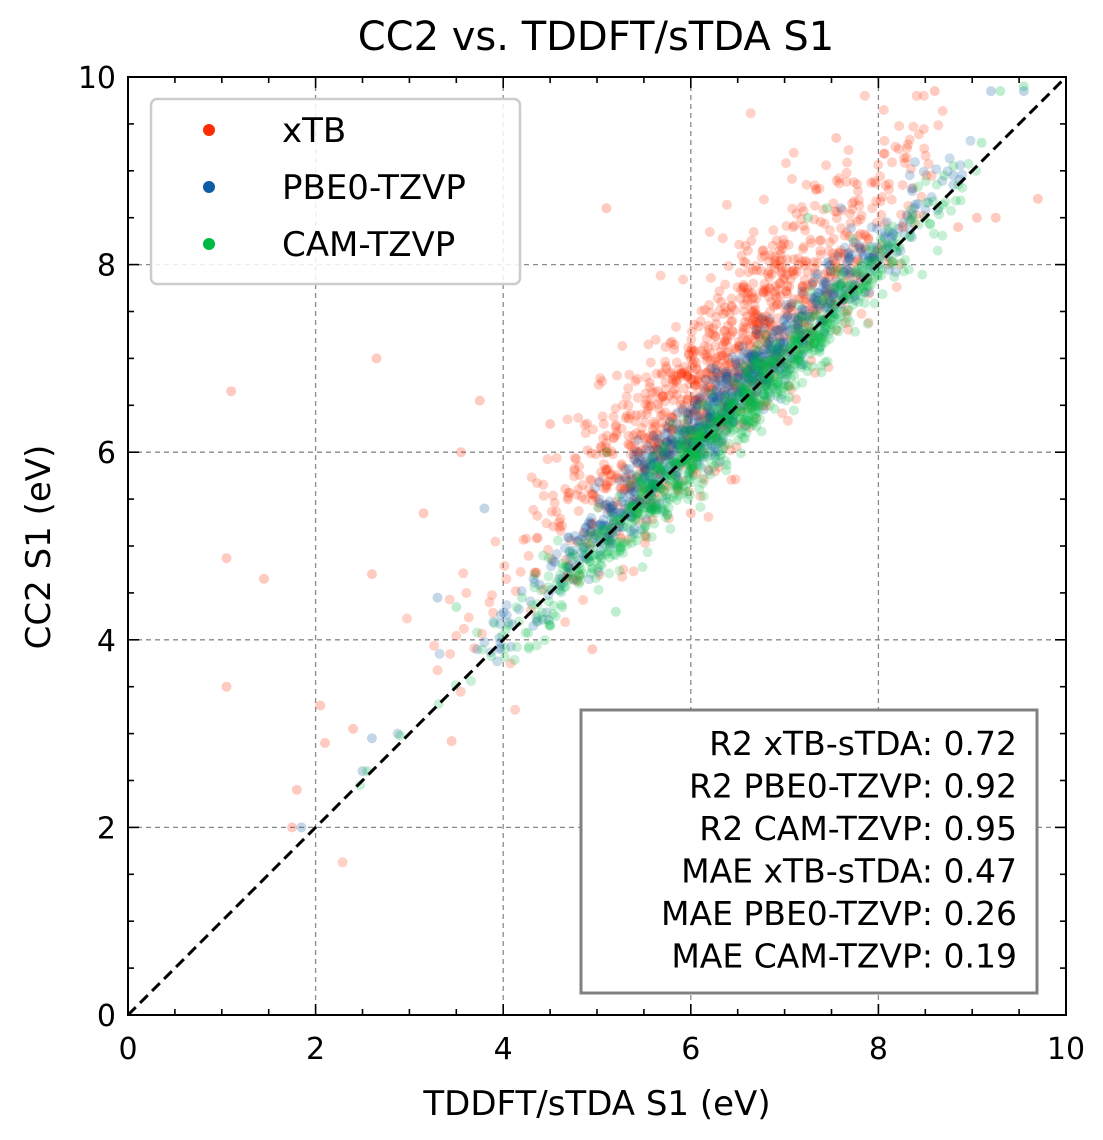 The width and height of the screenshot is (1103, 1140). What do you see at coordinates (106, 641) in the screenshot?
I see `y-tick-label: 4` at bounding box center [106, 641].